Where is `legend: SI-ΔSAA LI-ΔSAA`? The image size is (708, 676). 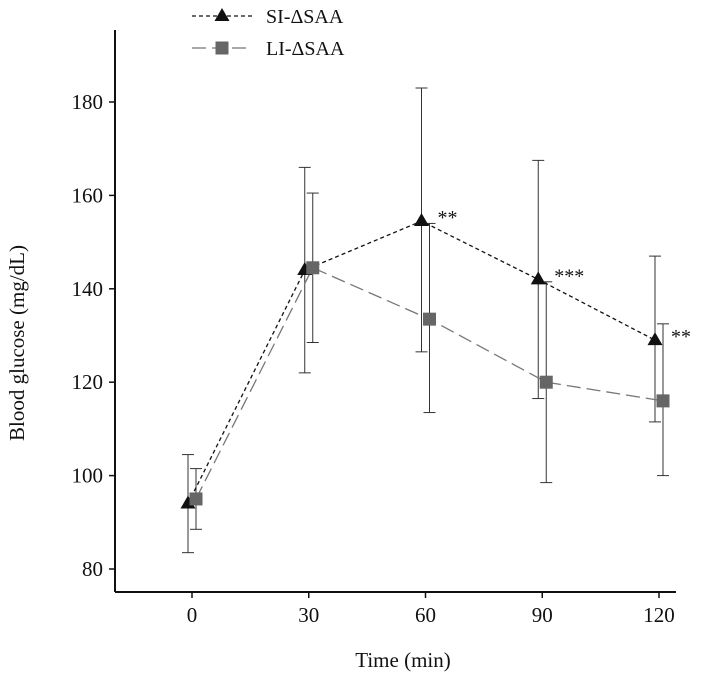 legend: SI-ΔSAA LI-ΔSAA is located at coordinates (268, 33).